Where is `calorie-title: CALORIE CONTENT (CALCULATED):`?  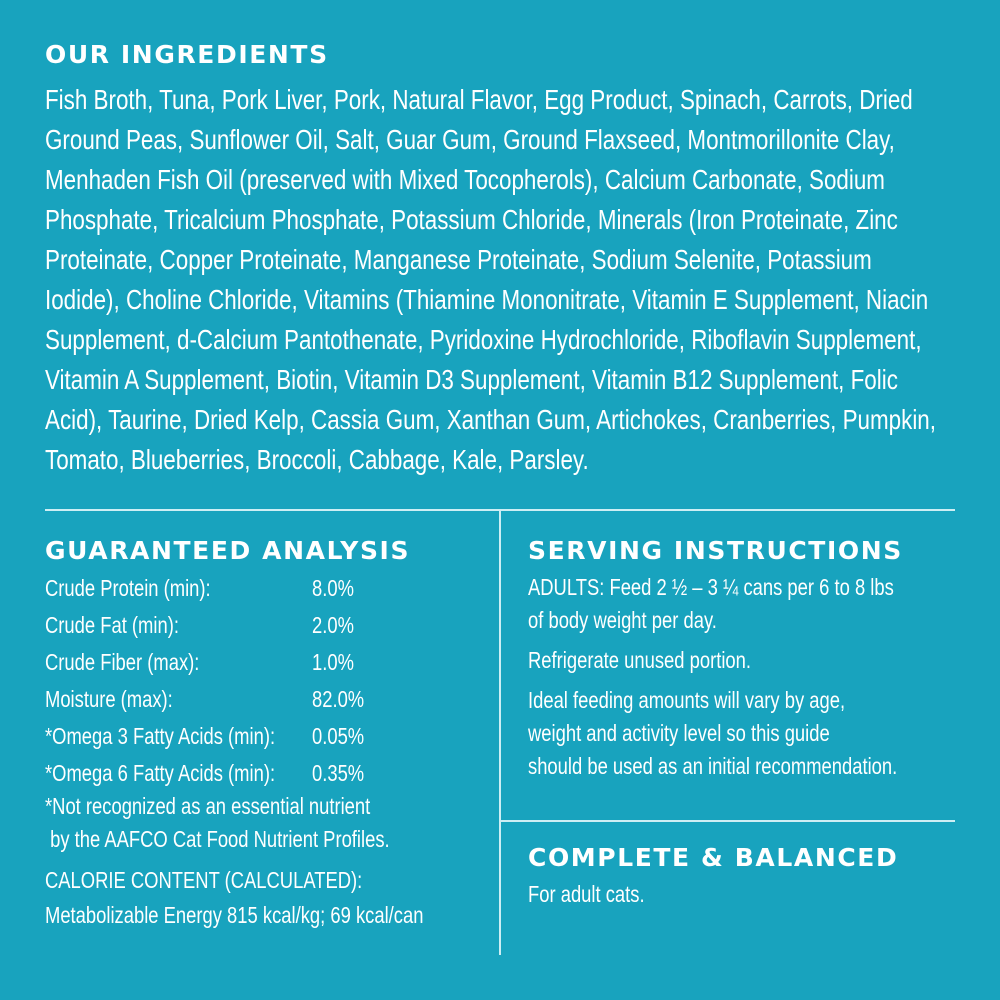 calorie-title: CALORIE CONTENT (CALCULATED): is located at coordinates (204, 880).